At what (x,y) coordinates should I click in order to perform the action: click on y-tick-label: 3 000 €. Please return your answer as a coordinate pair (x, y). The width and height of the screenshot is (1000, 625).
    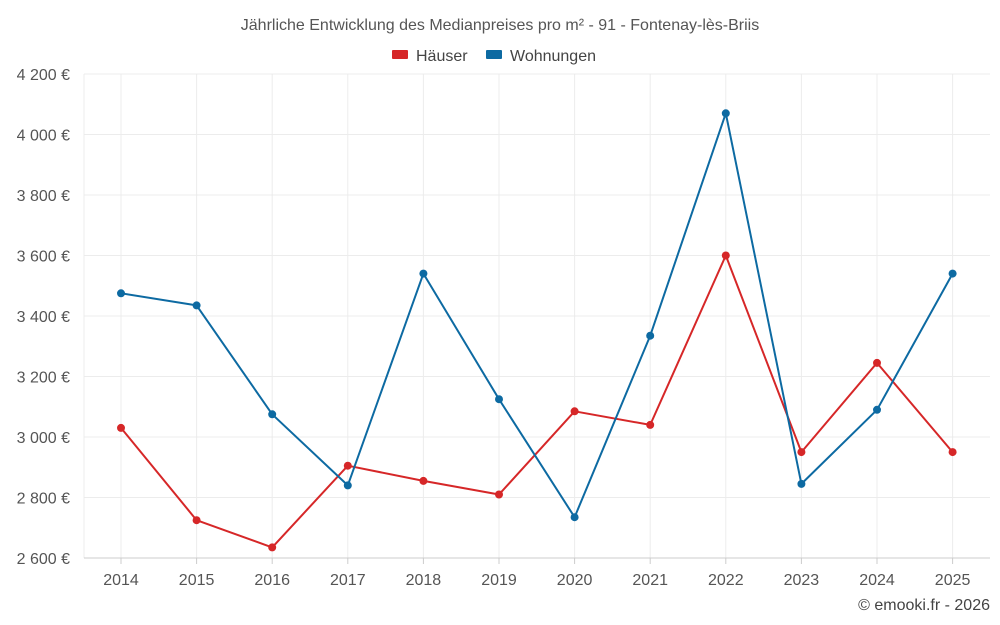
    Looking at the image, I should click on (43, 438).